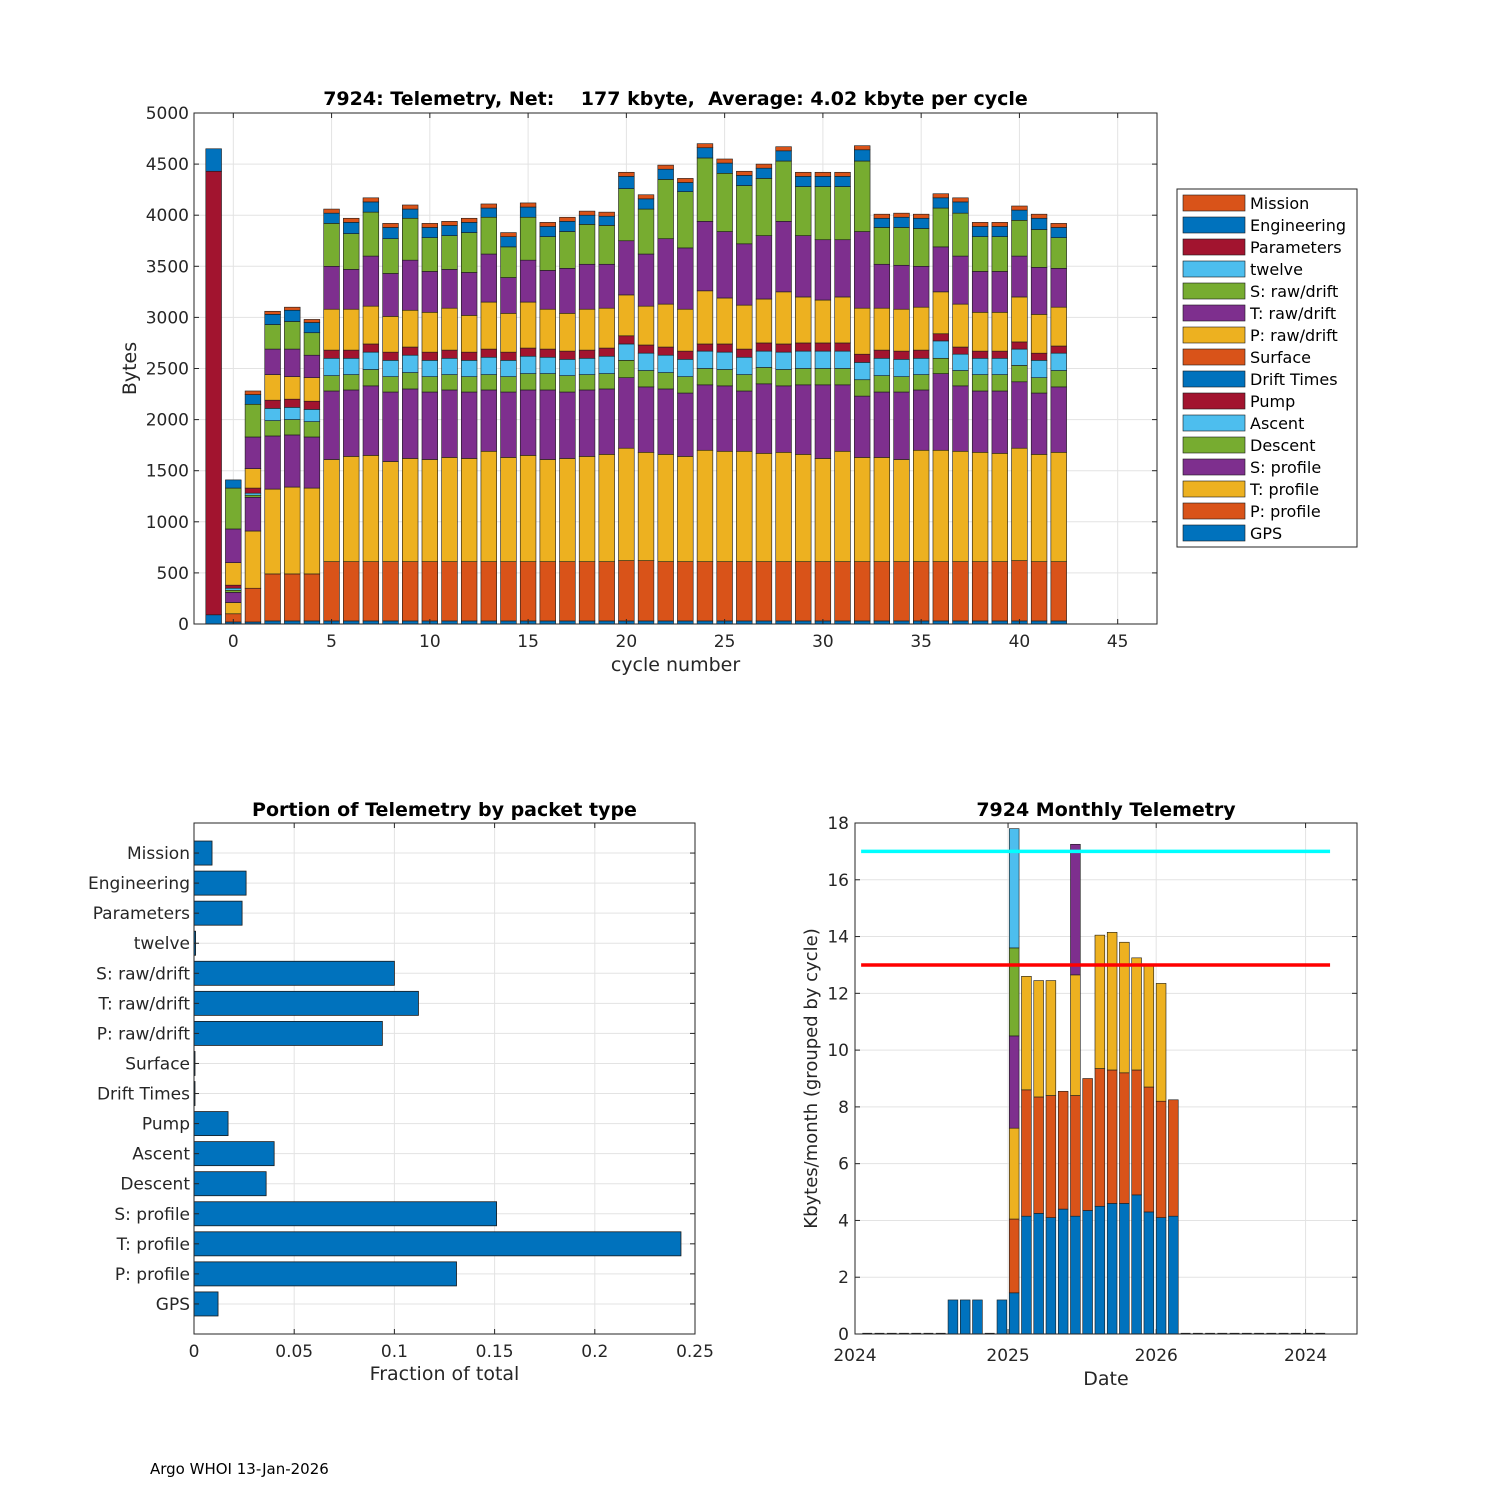  What do you see at coordinates (444, 1078) in the screenshot?
I see `plot-frame` at bounding box center [444, 1078].